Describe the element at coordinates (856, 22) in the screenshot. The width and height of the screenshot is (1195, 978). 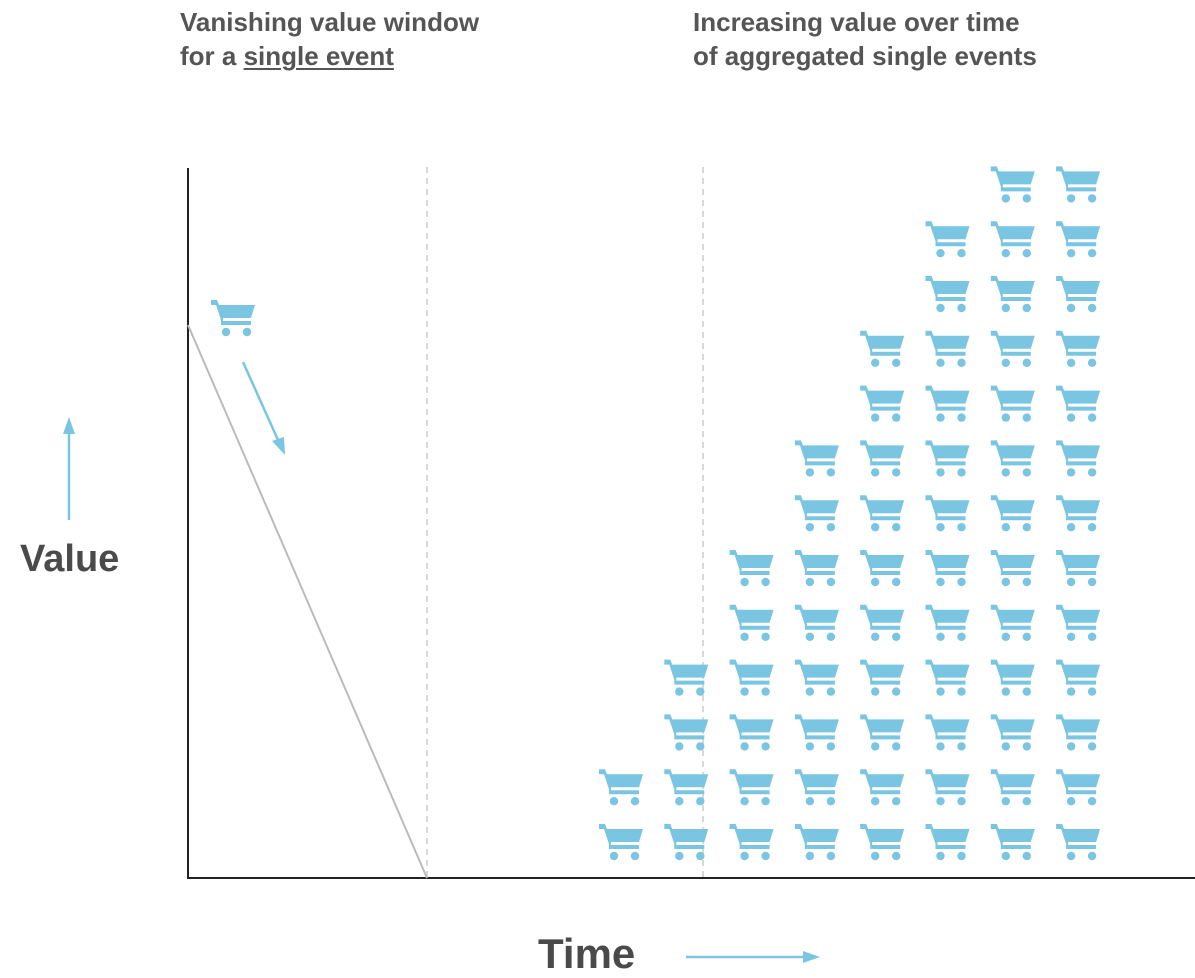
I see `heading-increasing-line1: Increasing value over time` at that location.